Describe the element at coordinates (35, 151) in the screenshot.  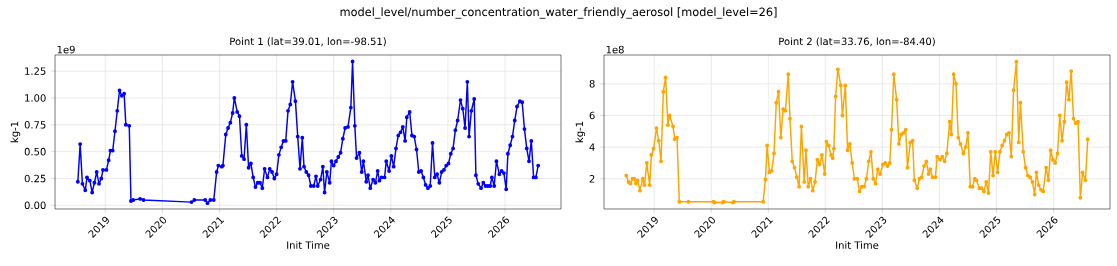
I see `y-tick-label: 0.50` at that location.